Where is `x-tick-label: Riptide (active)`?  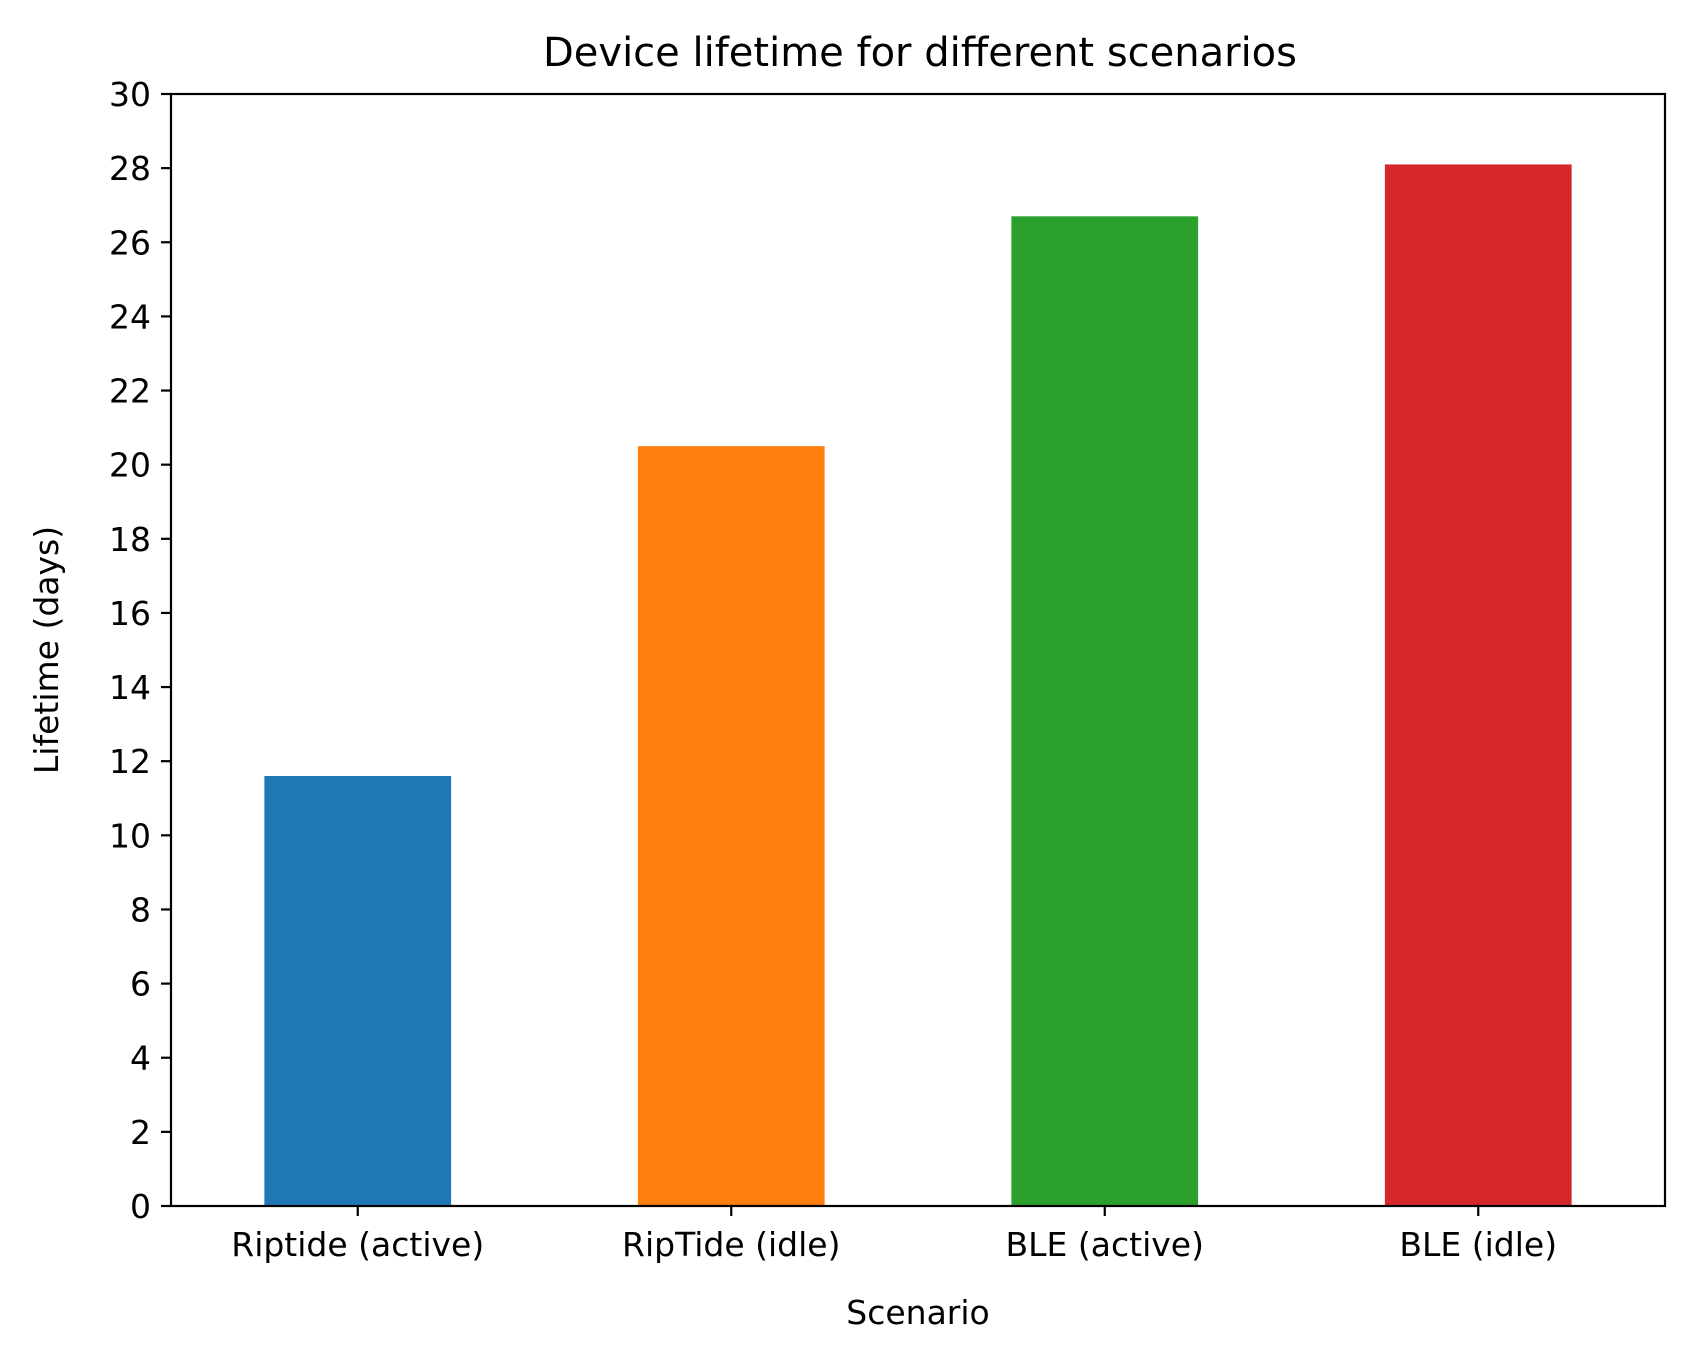
x-tick-label: Riptide (active) is located at coordinates (357, 1244).